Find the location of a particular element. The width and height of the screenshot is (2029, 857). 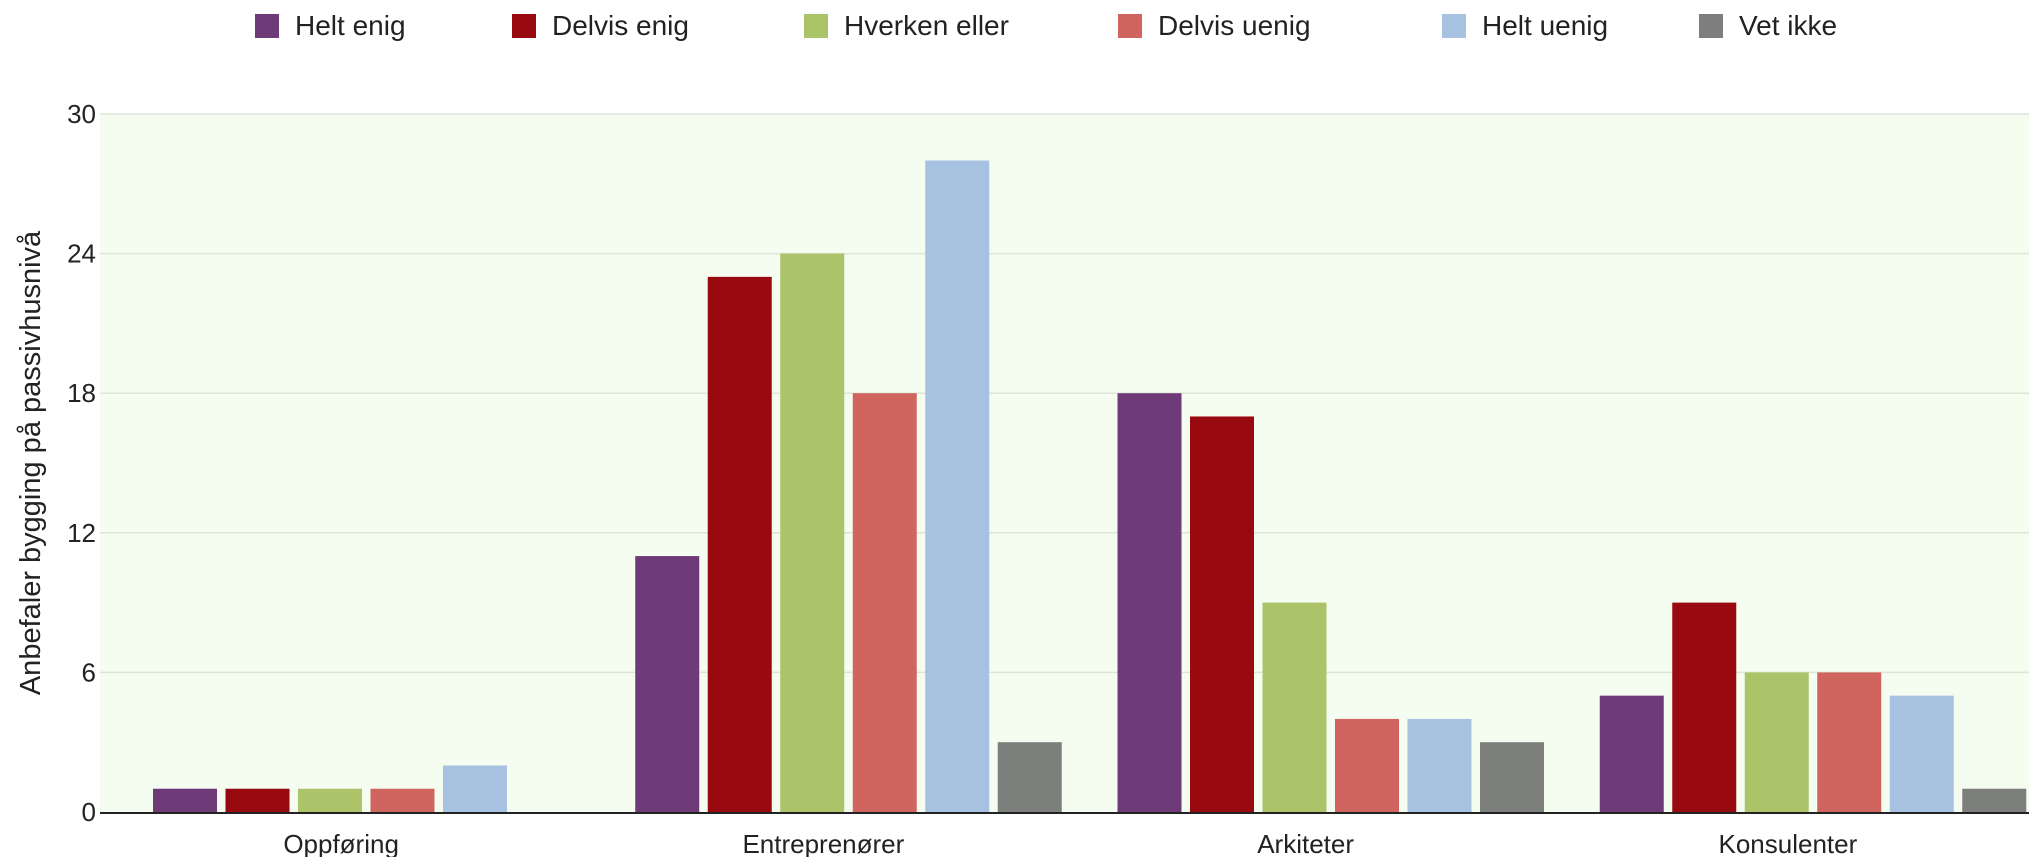

legend-swatch-helt-uenig is located at coordinates (1454, 26).